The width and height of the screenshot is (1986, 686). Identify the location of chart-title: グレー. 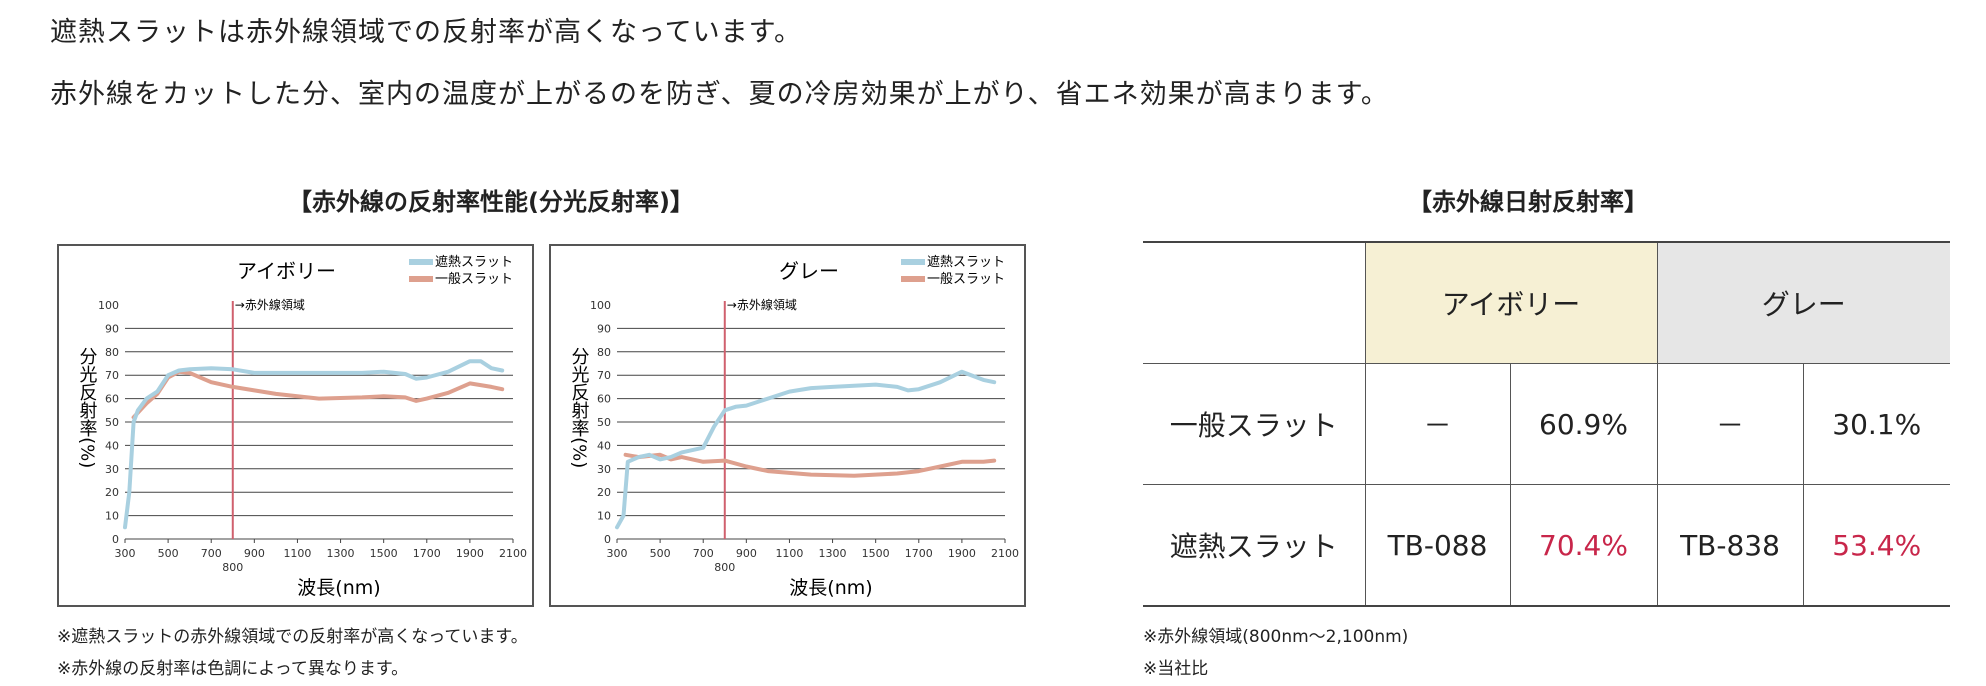
(809, 271).